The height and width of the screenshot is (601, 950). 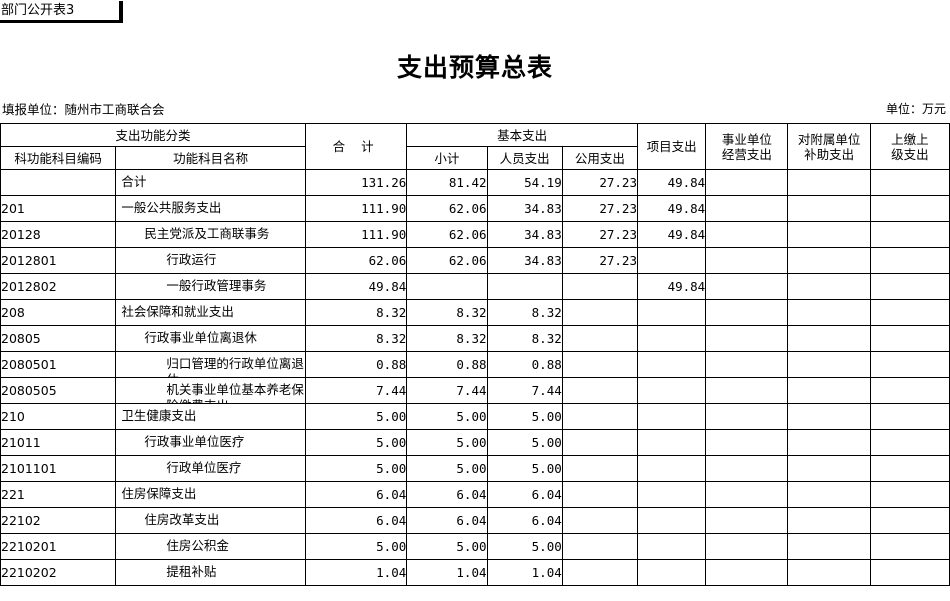 I want to click on cell-basic-subtotal, so click(x=447, y=286).